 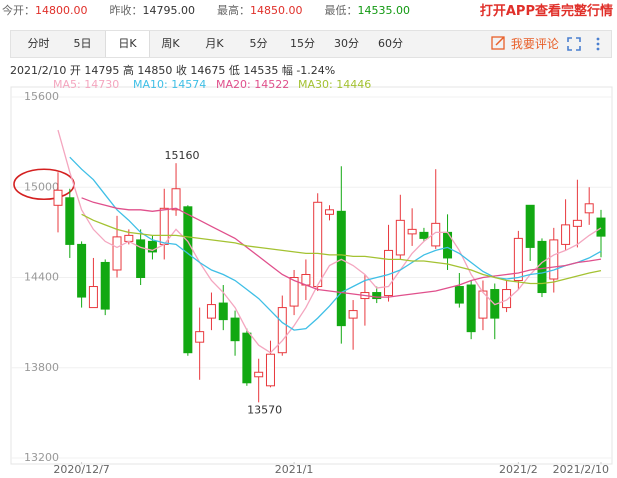 I want to click on y-tick-label: 15600, so click(x=41, y=96).